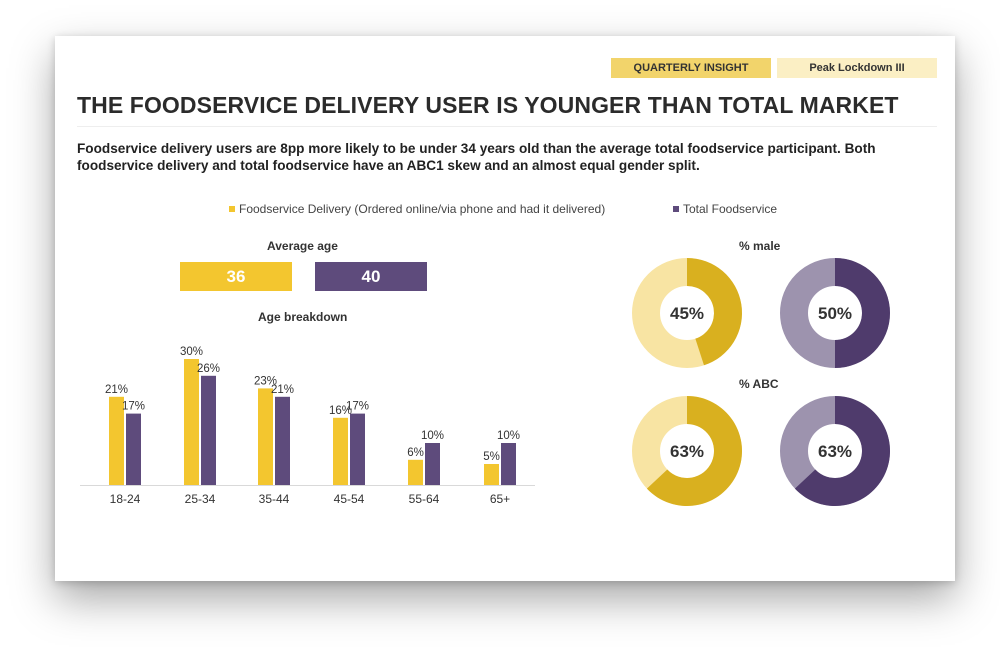  I want to click on data-label-delivery-65+: 5%, so click(491, 457).